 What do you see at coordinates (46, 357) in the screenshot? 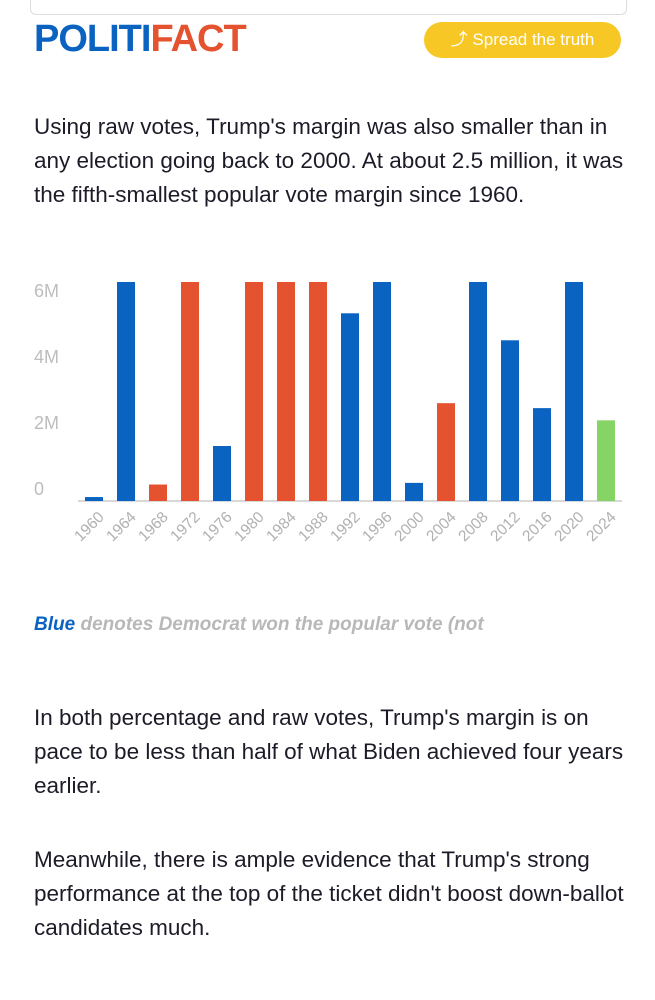
I see `y-tick-label: 4M` at bounding box center [46, 357].